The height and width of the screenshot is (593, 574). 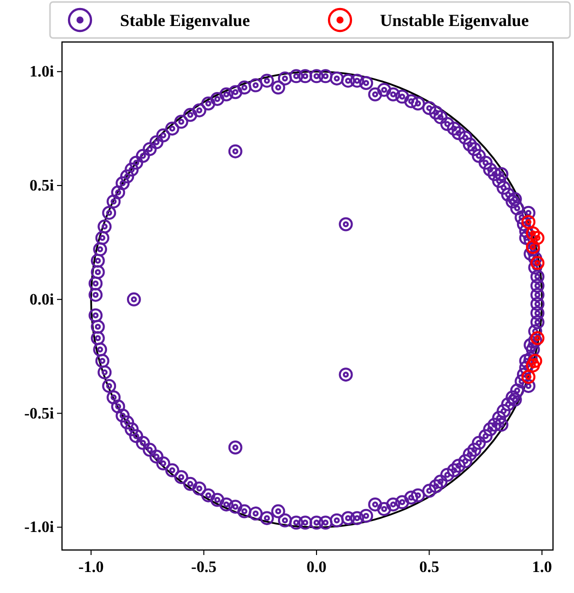 What do you see at coordinates (429, 567) in the screenshot?
I see `x-tick-label: 0.5` at bounding box center [429, 567].